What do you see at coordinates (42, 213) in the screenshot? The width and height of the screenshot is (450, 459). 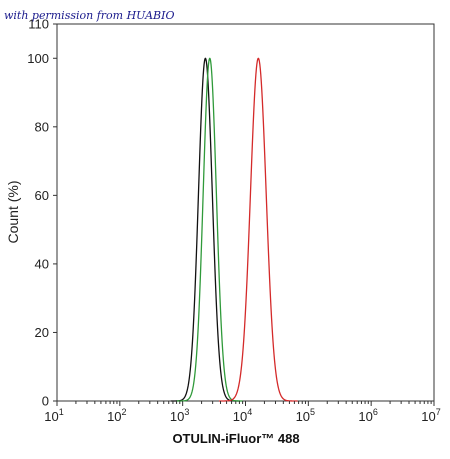 I see `y-axis: 0 20 40 60 80 100 110` at bounding box center [42, 213].